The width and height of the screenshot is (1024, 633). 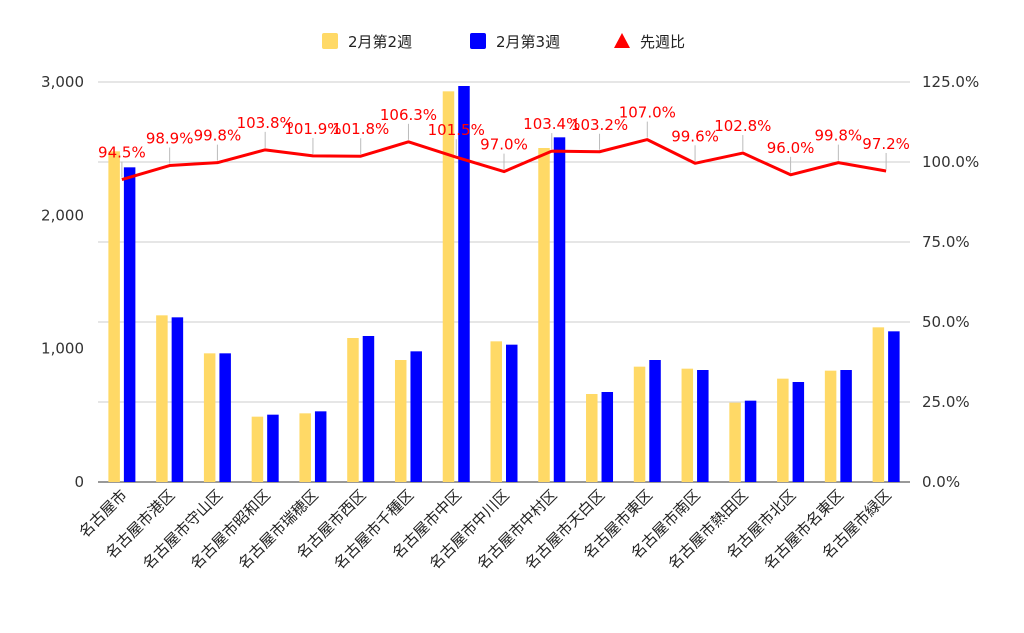 What do you see at coordinates (360, 129) in the screenshot?
I see `data-label: 101.8%` at bounding box center [360, 129].